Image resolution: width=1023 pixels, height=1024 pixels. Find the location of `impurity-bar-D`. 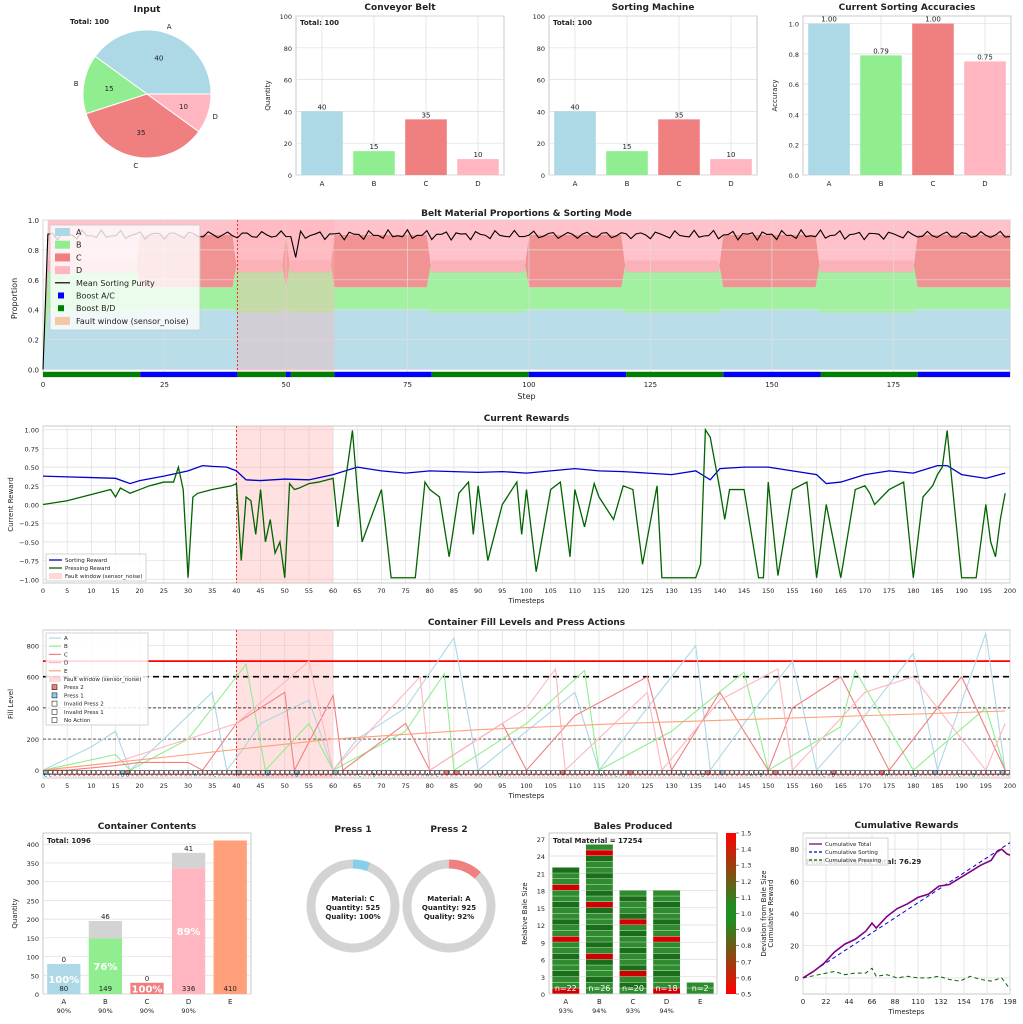

impurity-bar-D is located at coordinates (188, 860).